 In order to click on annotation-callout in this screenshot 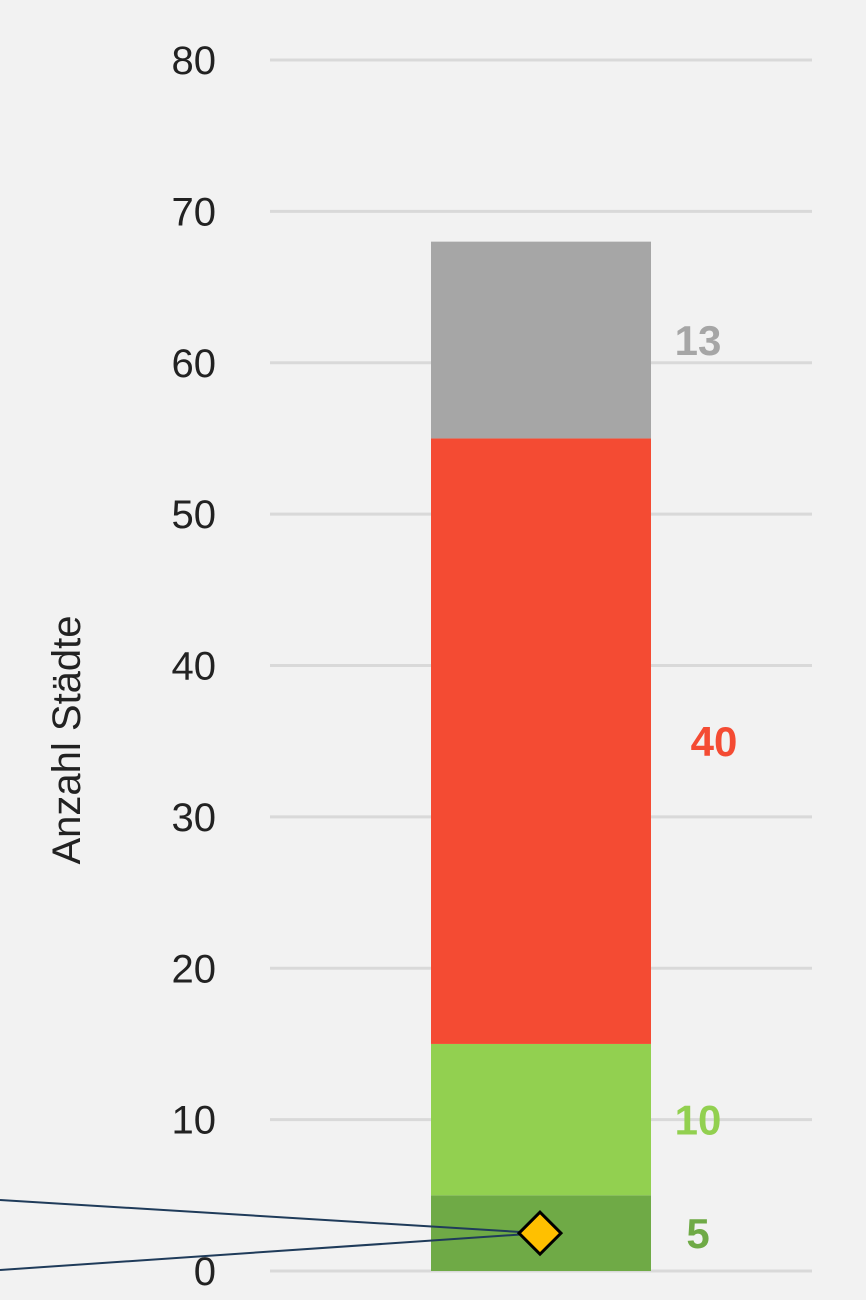, I will do `click(282, 1235)`.